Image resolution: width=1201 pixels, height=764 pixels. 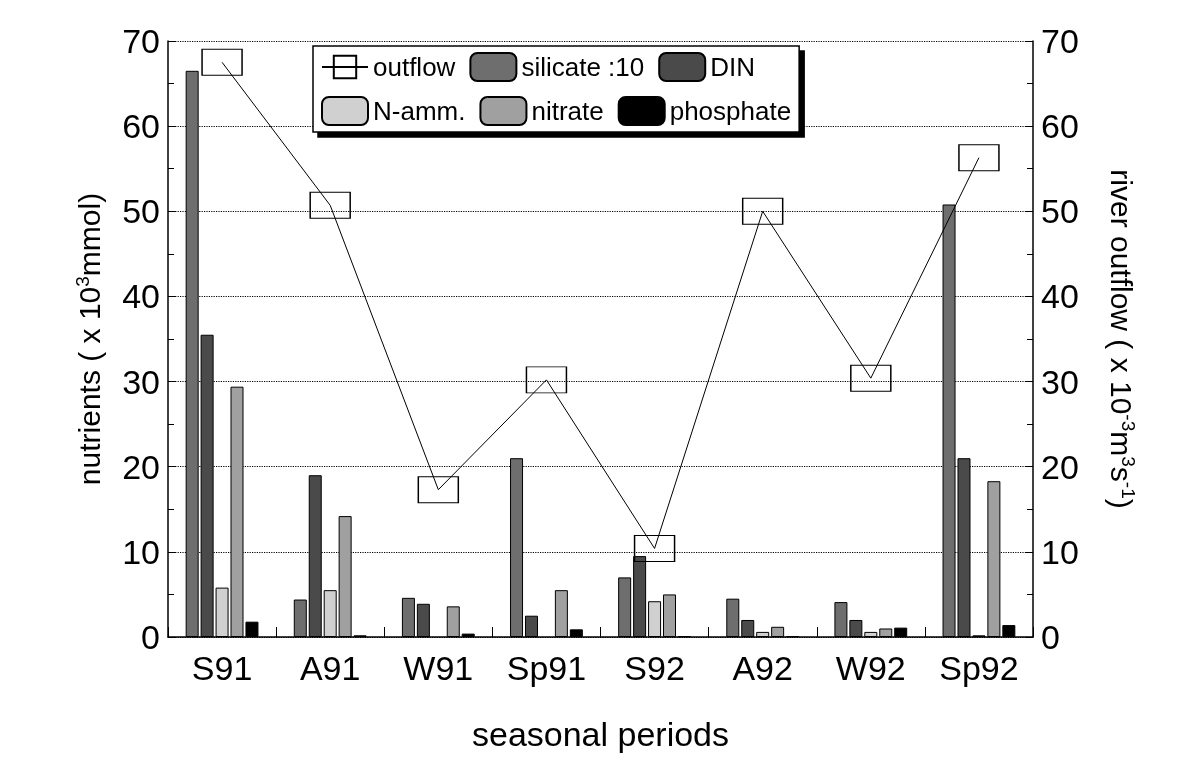 I want to click on x-tick-label: S91, so click(x=222, y=668).